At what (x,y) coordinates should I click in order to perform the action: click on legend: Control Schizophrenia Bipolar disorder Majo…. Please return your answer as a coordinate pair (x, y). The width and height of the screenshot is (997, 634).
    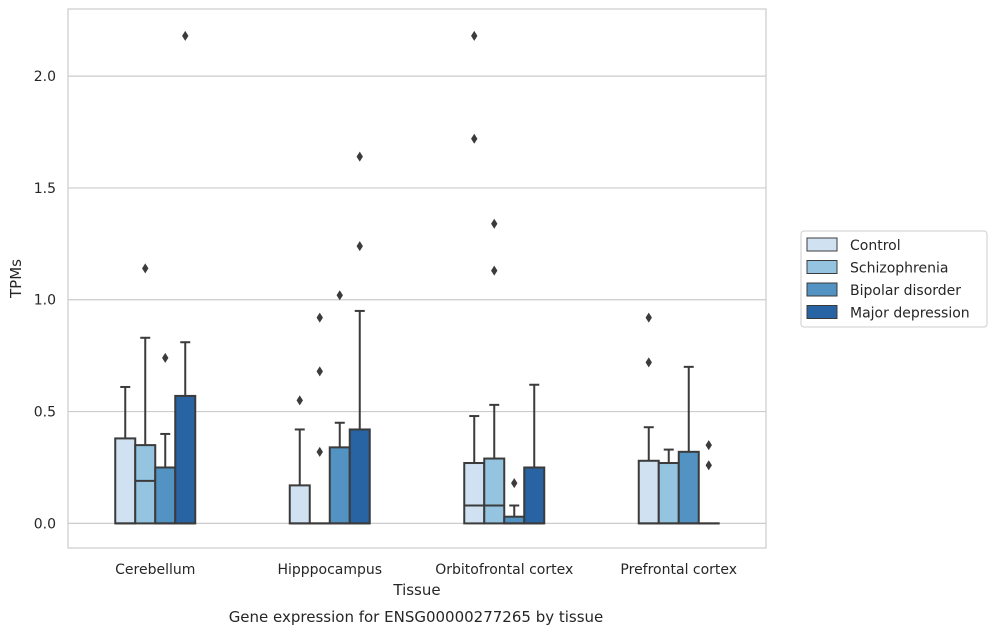
    Looking at the image, I should click on (894, 279).